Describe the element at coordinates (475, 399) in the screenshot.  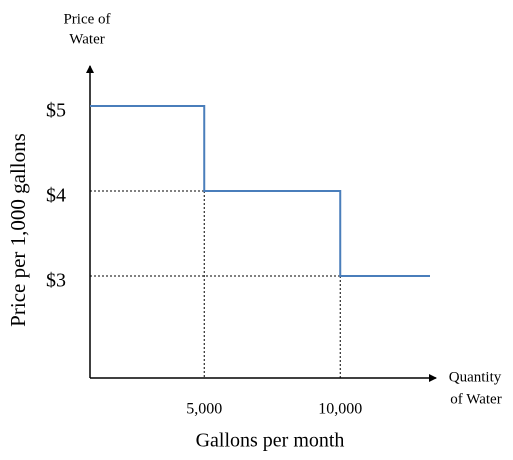
I see `x-axis-end-label: of Water` at that location.